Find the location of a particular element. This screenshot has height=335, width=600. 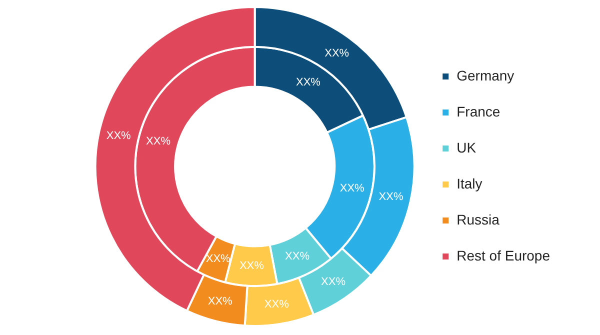

legend-label: Russia is located at coordinates (478, 219).